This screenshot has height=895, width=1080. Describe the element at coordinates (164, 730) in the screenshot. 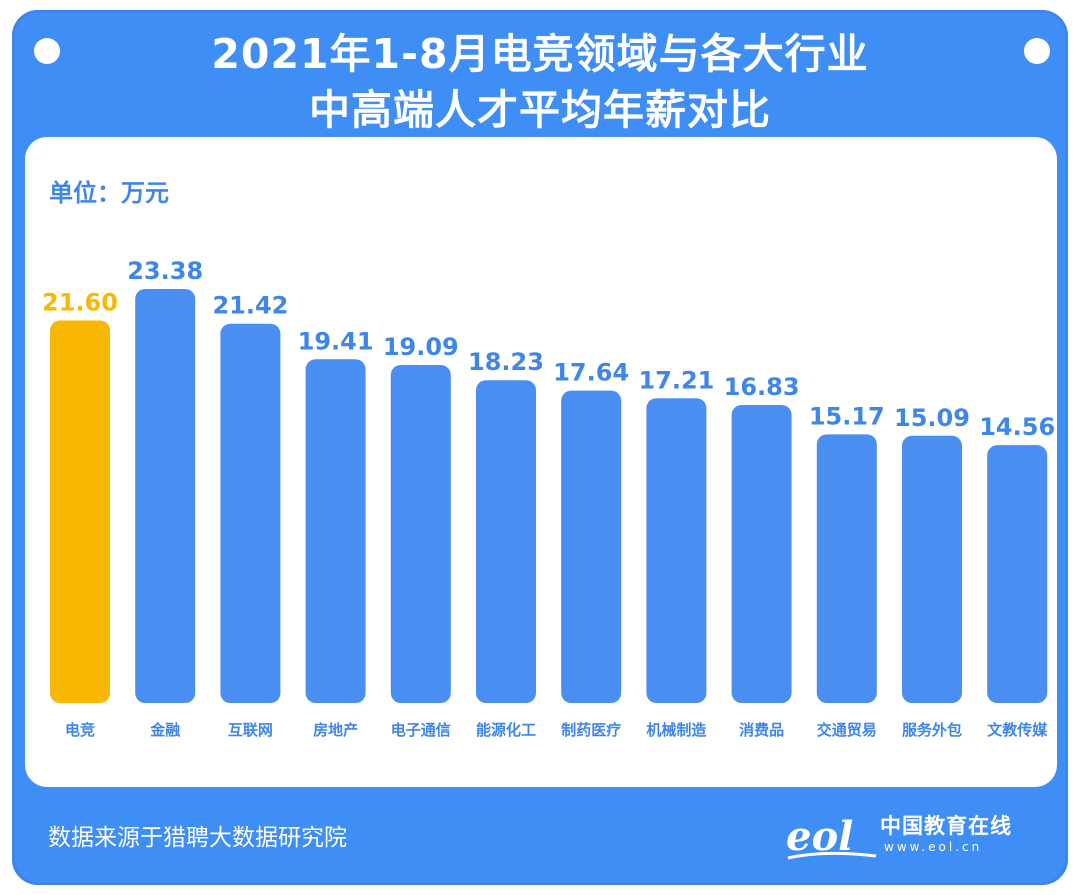

I see `category-label-1: 金融` at that location.